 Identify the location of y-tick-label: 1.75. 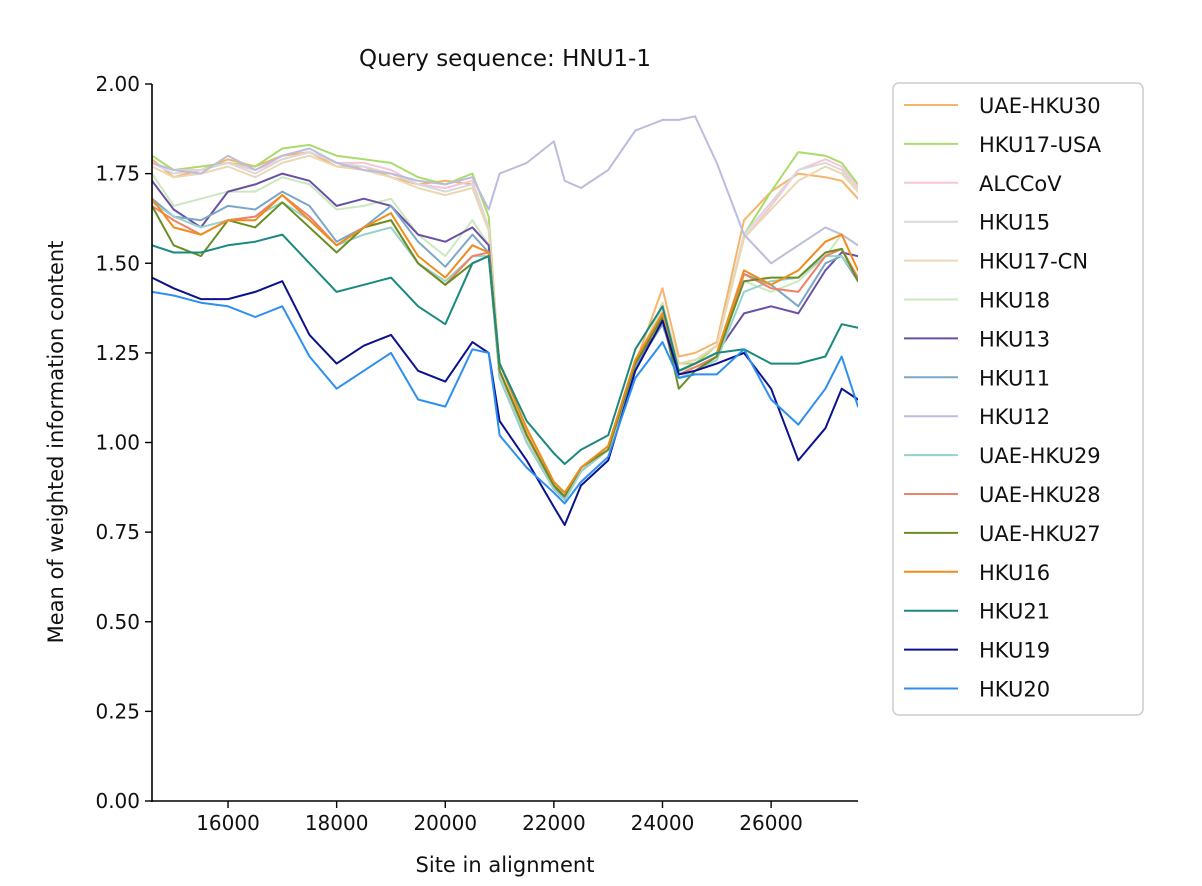
(117, 174).